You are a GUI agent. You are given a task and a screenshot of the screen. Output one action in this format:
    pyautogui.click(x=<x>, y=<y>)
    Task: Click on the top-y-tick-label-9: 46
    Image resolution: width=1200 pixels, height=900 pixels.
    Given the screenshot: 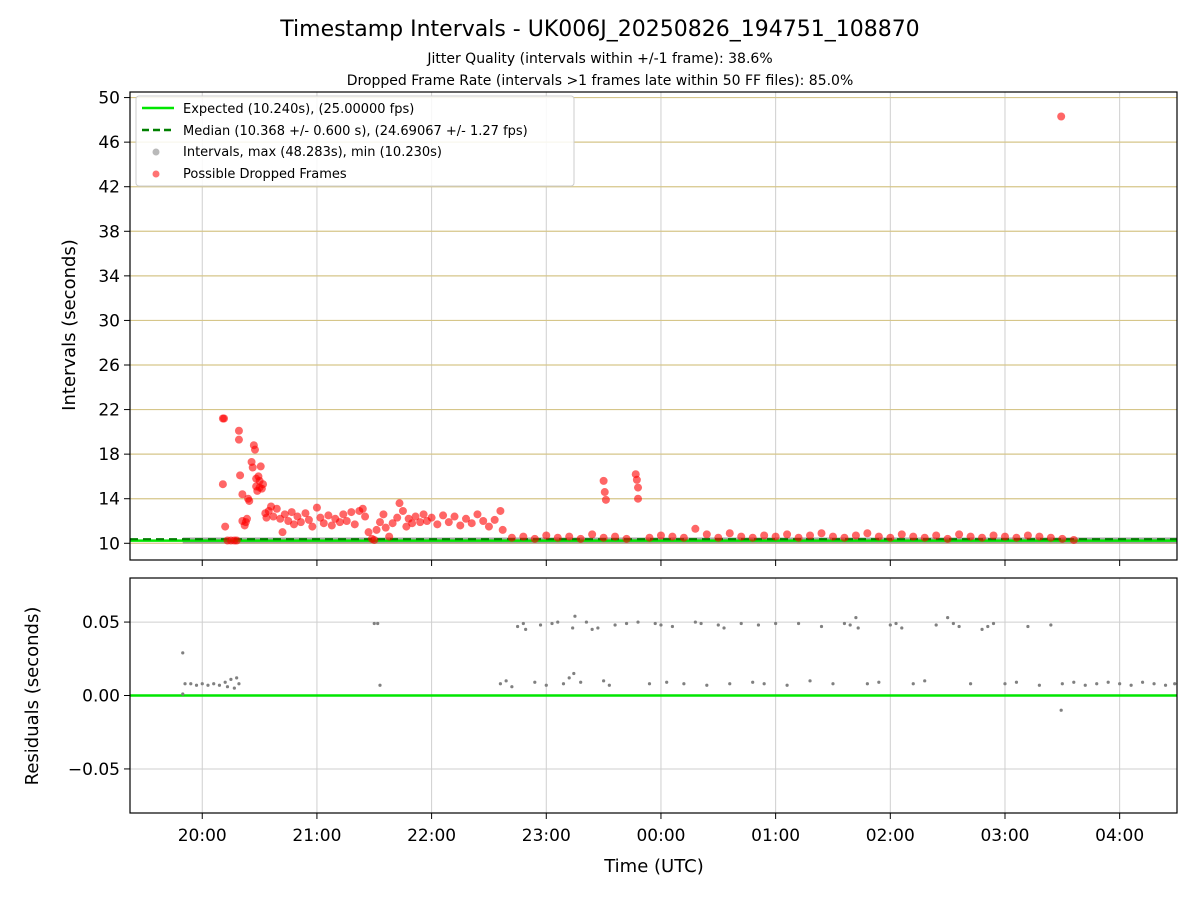 What is the action you would take?
    pyautogui.click(x=109, y=143)
    